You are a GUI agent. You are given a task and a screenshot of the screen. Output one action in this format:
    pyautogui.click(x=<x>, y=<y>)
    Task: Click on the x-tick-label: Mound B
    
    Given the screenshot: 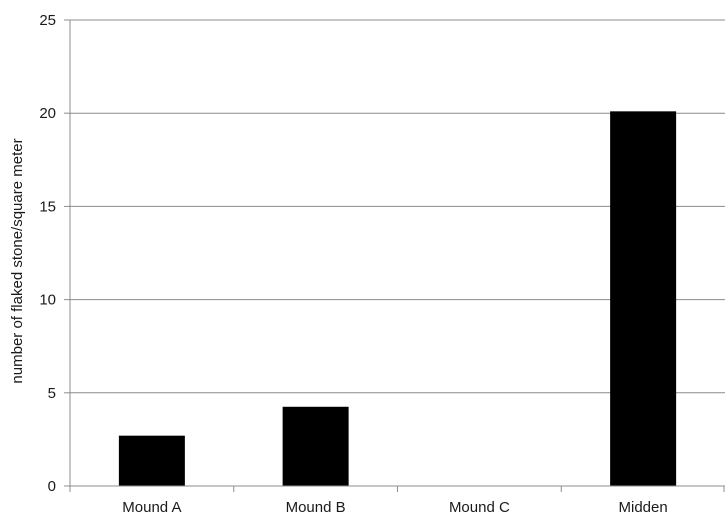 What is the action you would take?
    pyautogui.click(x=316, y=507)
    